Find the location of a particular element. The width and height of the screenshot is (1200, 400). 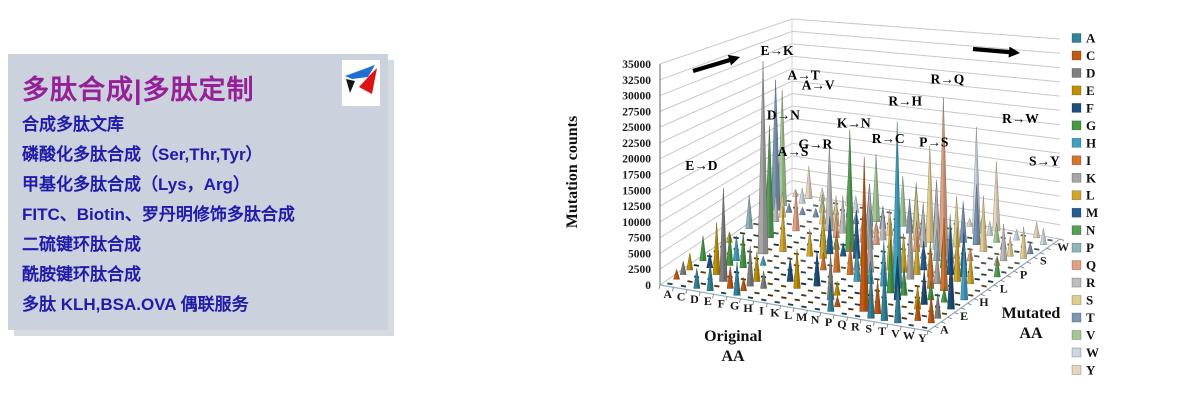

svg-text: 35000 is located at coordinates (636, 65).